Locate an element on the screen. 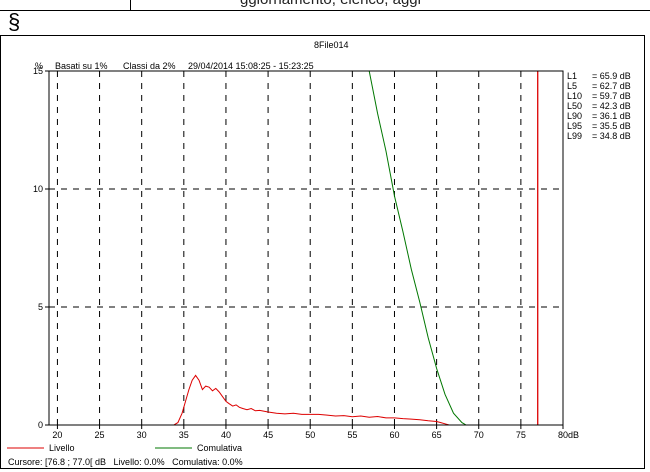 This screenshot has width=650, height=472. x-tick-label: 30 is located at coordinates (142, 435).